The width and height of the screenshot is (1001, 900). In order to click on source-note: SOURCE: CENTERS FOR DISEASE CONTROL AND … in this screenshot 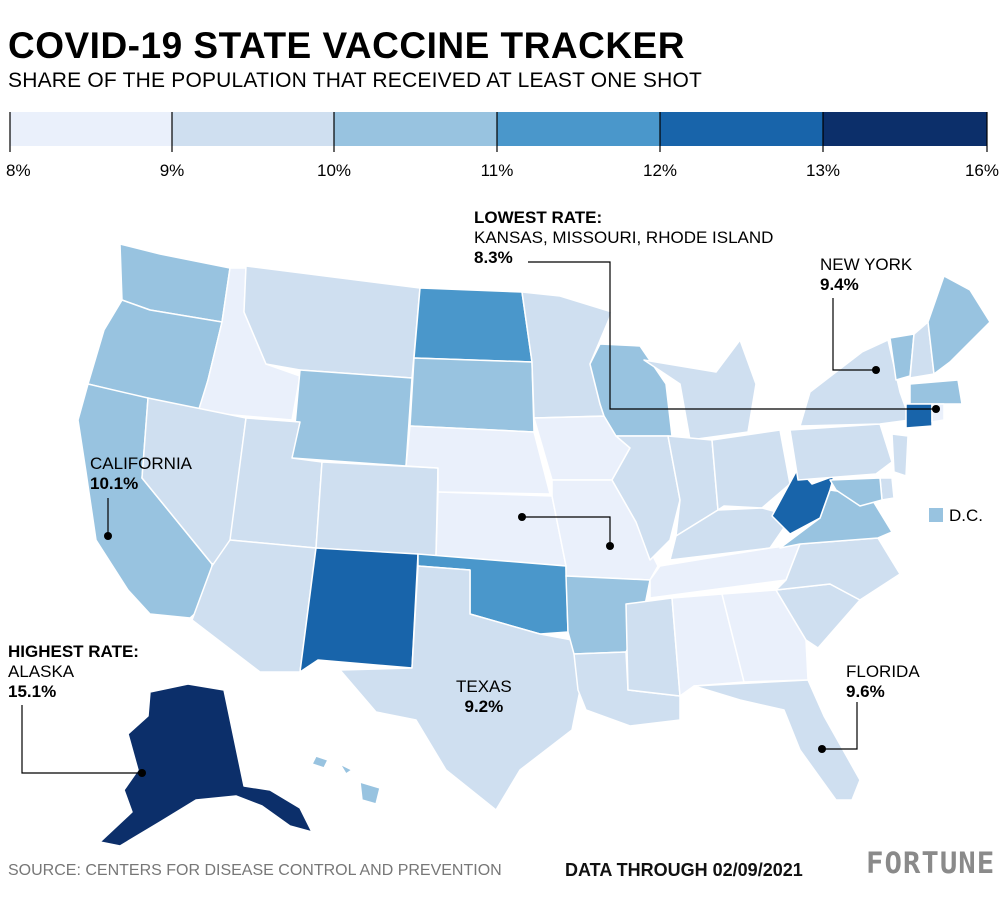, I will do `click(255, 870)`.